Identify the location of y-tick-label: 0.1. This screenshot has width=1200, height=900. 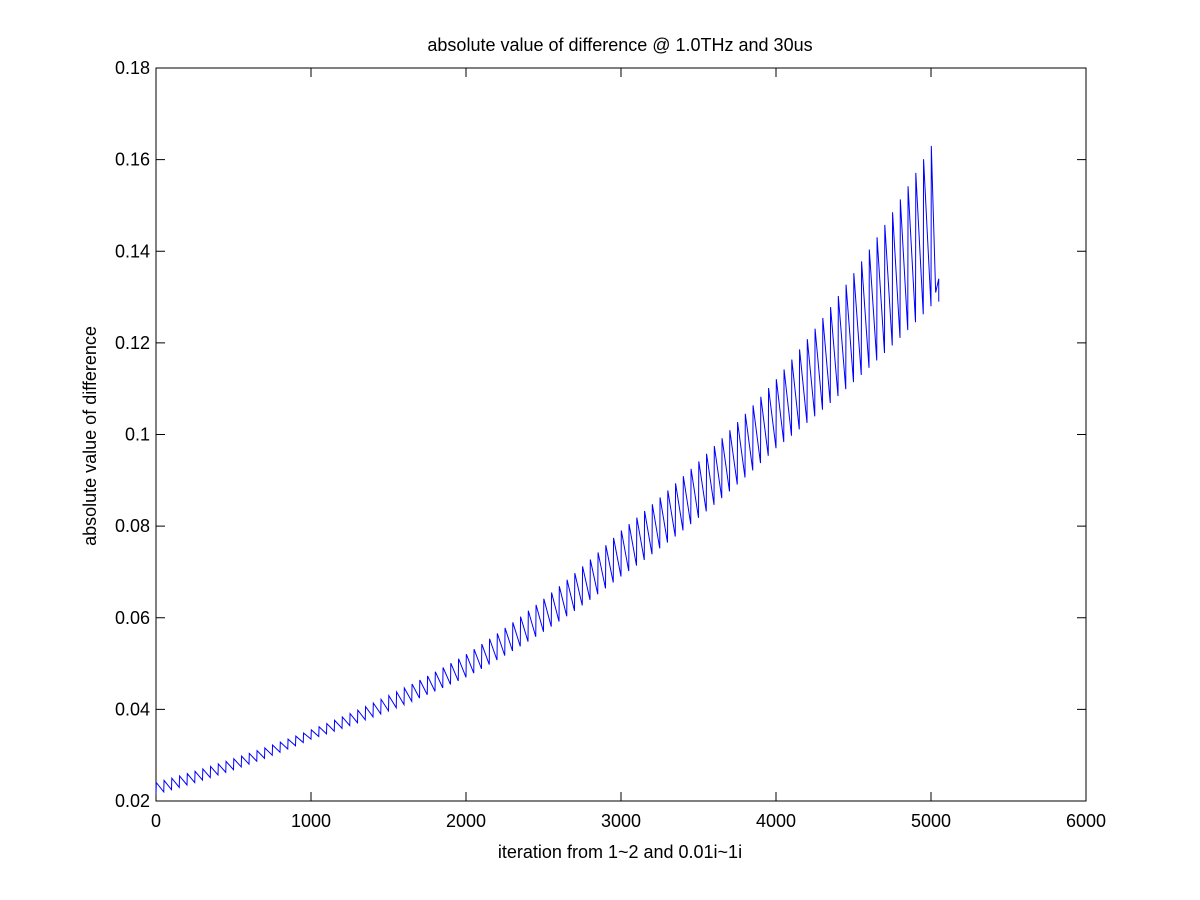
(137, 435).